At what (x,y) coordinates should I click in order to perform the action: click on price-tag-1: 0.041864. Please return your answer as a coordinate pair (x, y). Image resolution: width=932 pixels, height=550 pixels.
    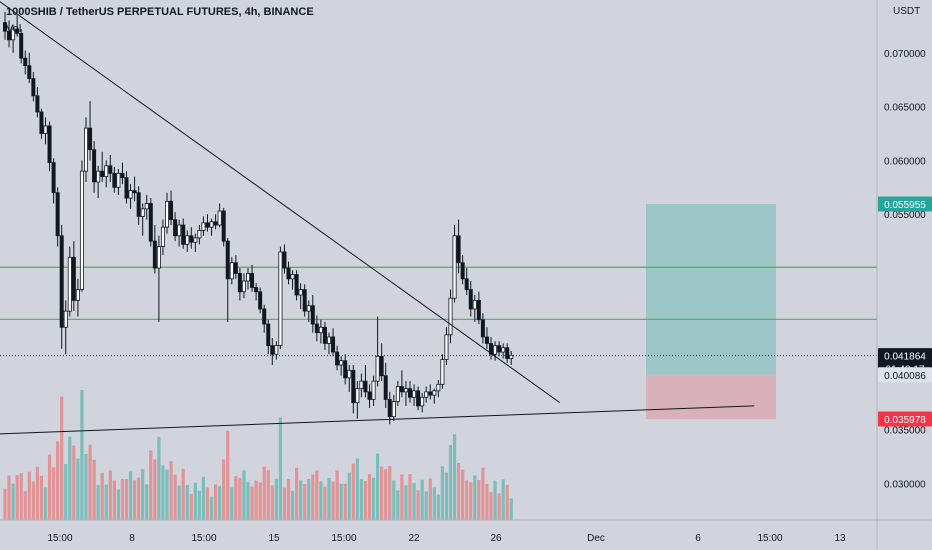
    Looking at the image, I should click on (905, 357).